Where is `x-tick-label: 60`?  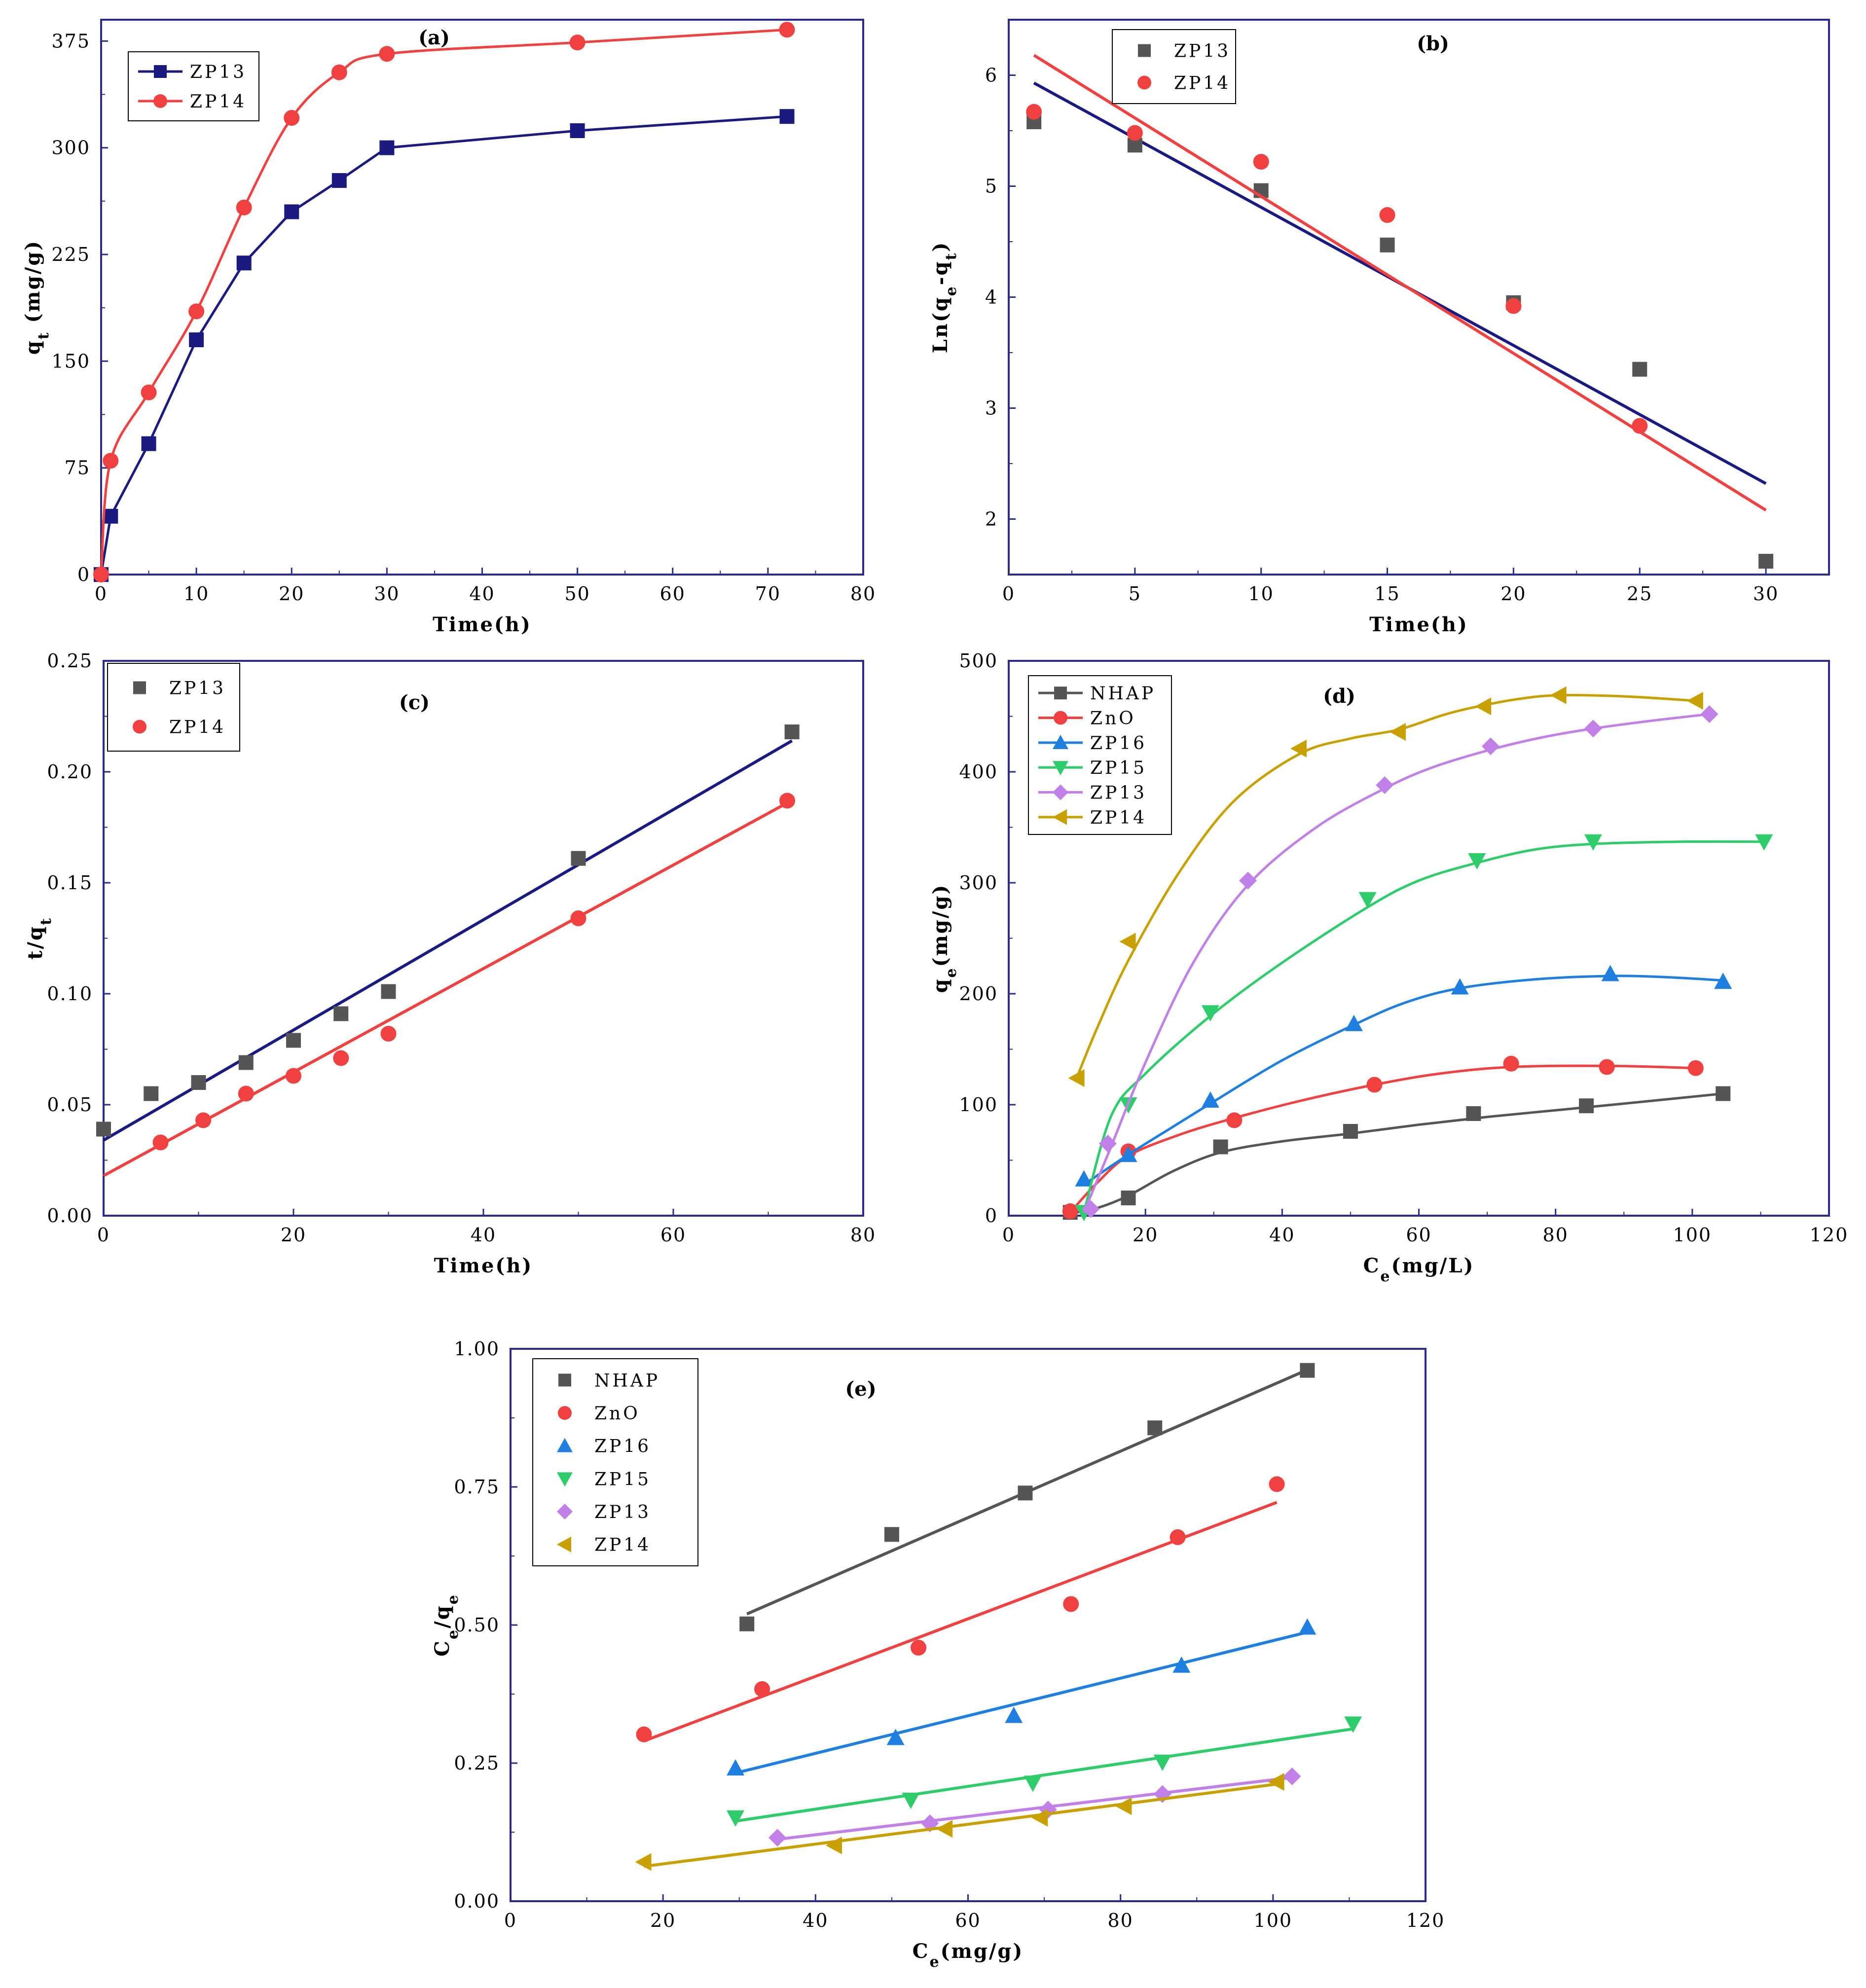 x-tick-label: 60 is located at coordinates (1418, 1235).